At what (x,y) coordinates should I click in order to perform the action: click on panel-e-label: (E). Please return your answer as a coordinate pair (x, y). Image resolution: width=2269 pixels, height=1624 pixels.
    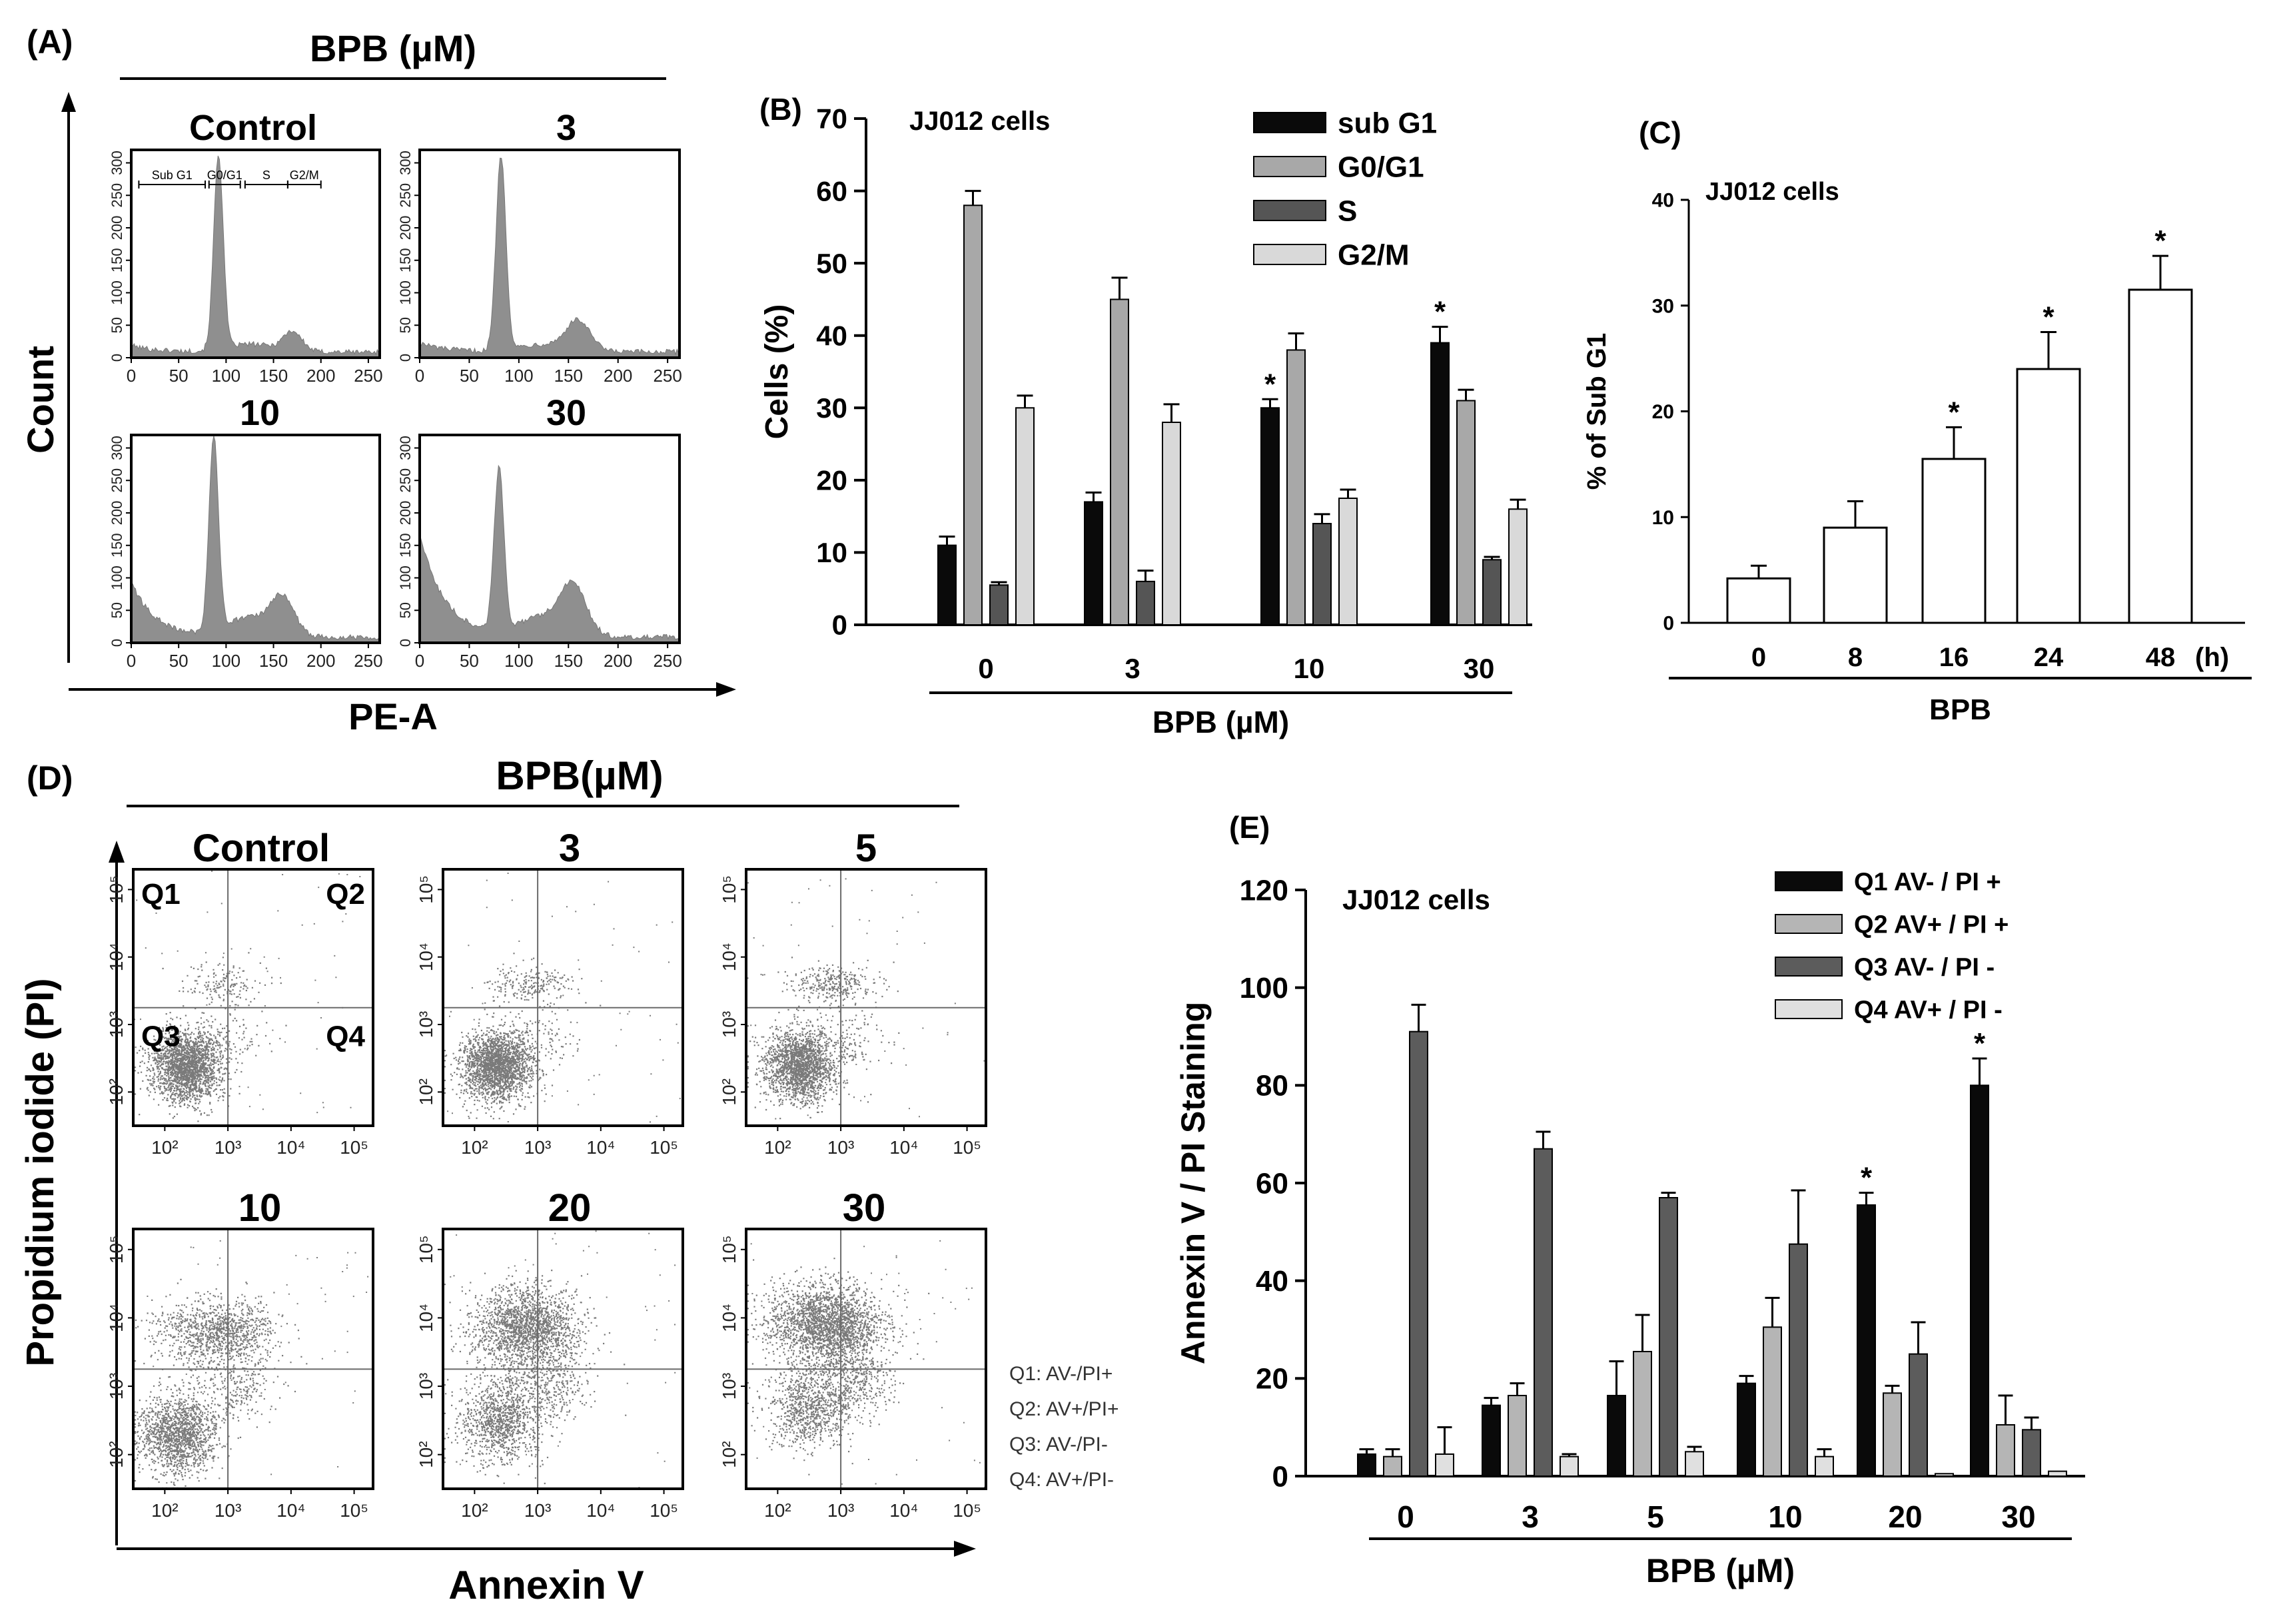
    Looking at the image, I should click on (1250, 828).